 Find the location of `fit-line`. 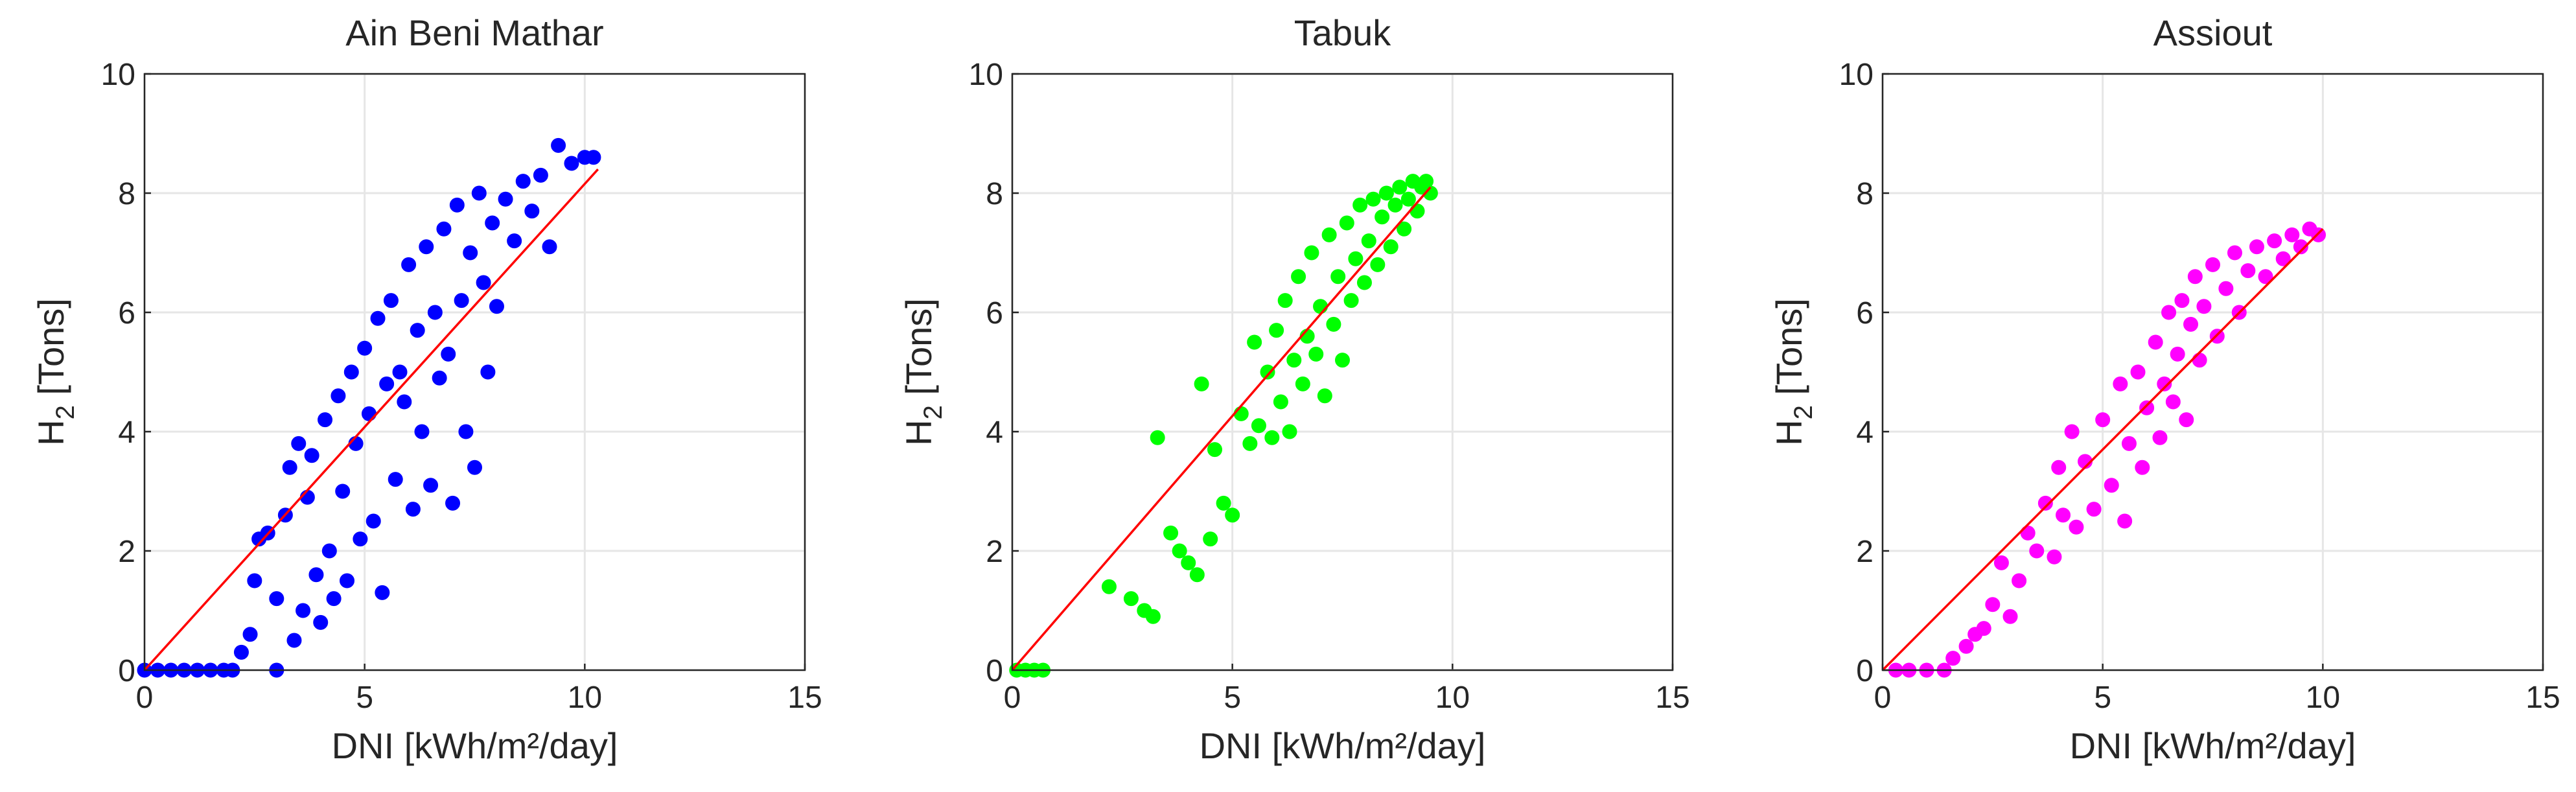

fit-line is located at coordinates (1221, 428).